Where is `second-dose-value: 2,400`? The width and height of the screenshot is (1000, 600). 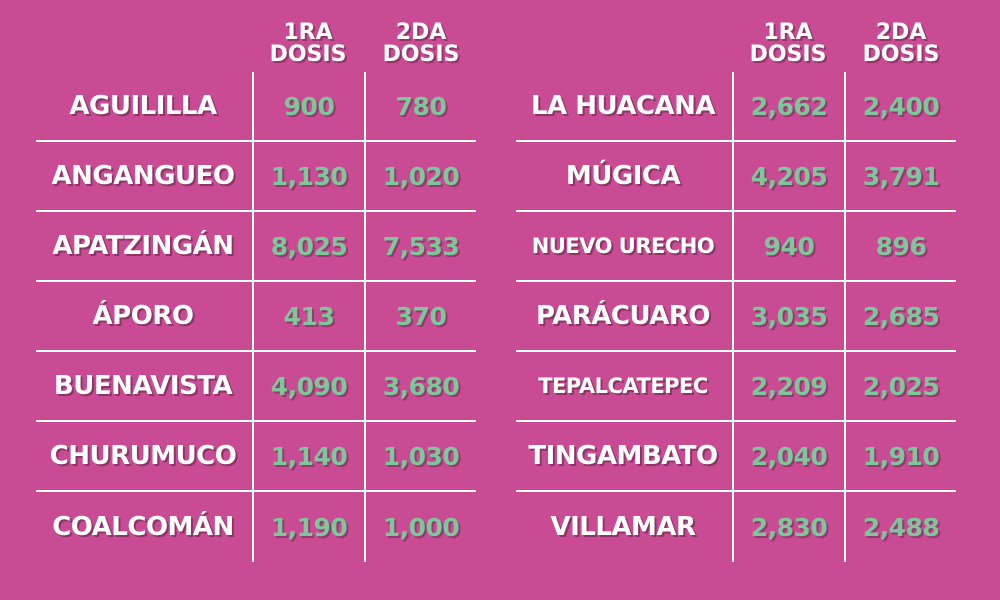 second-dose-value: 2,400 is located at coordinates (900, 106).